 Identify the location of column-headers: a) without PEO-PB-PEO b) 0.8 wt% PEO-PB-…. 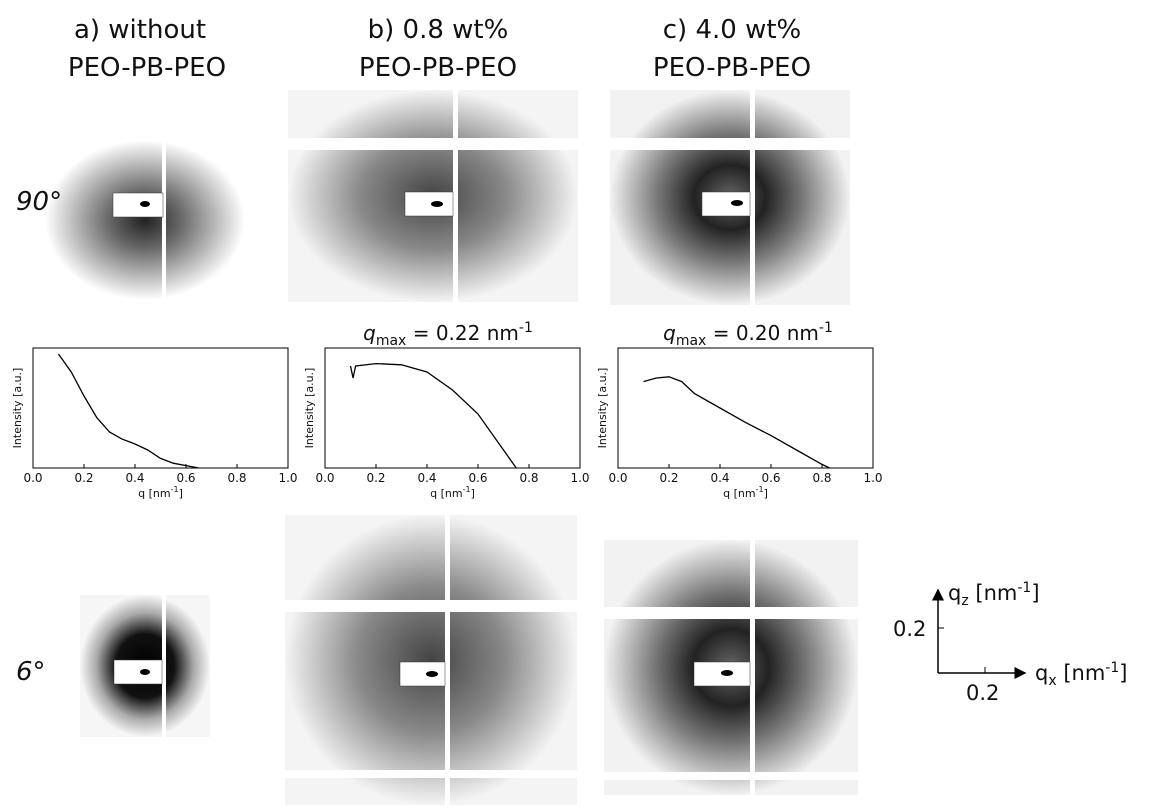
(439, 49).